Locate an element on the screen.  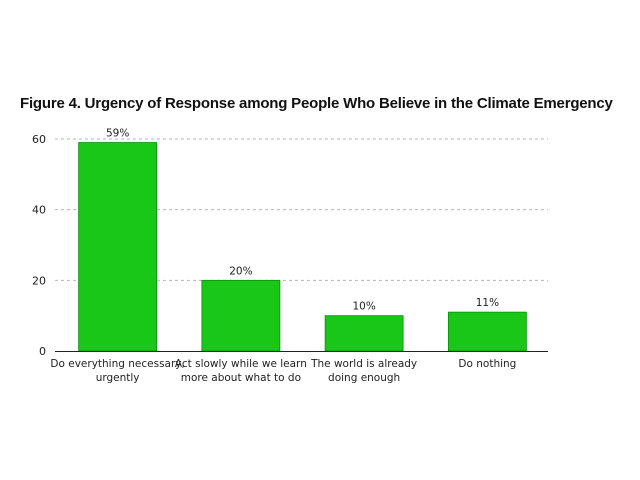
x-tick-label: Do nothing is located at coordinates (487, 364).